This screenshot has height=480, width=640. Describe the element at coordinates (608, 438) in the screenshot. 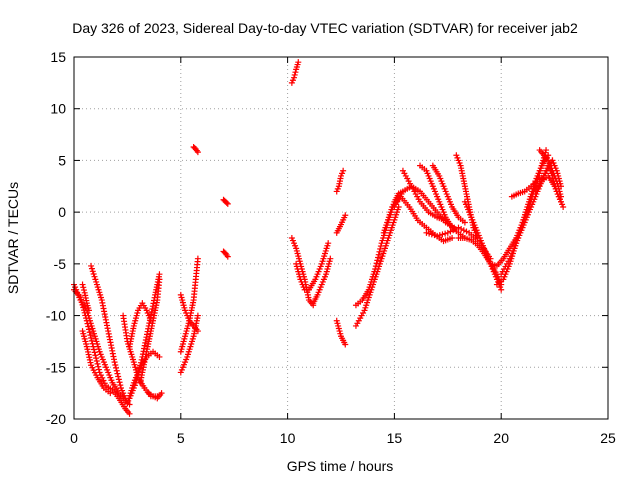

I see `x-tick-label: 25` at that location.